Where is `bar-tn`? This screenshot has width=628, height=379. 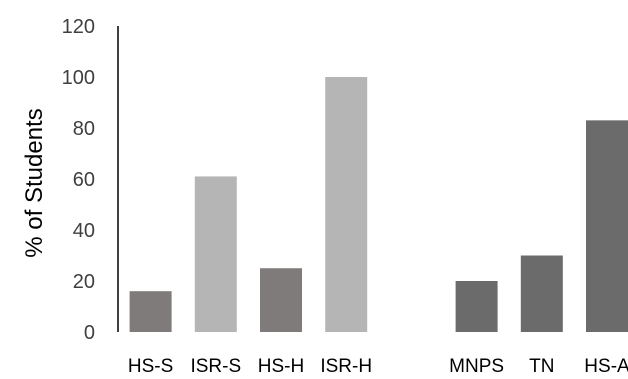 bar-tn is located at coordinates (541, 293).